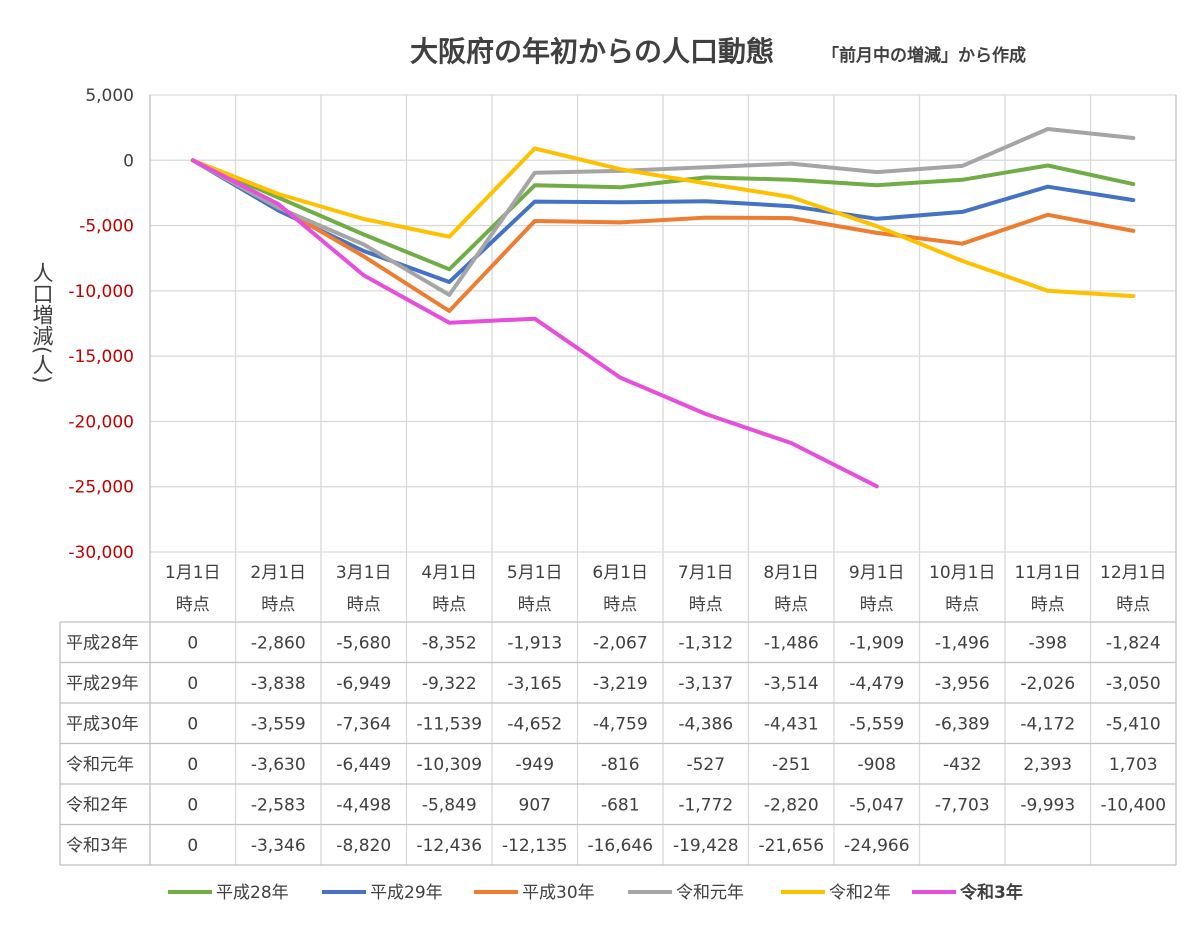  What do you see at coordinates (595, 892) in the screenshot?
I see `legend: 平成28年 平成29年 平成30年 令和元年 令和2年 令和3年` at bounding box center [595, 892].